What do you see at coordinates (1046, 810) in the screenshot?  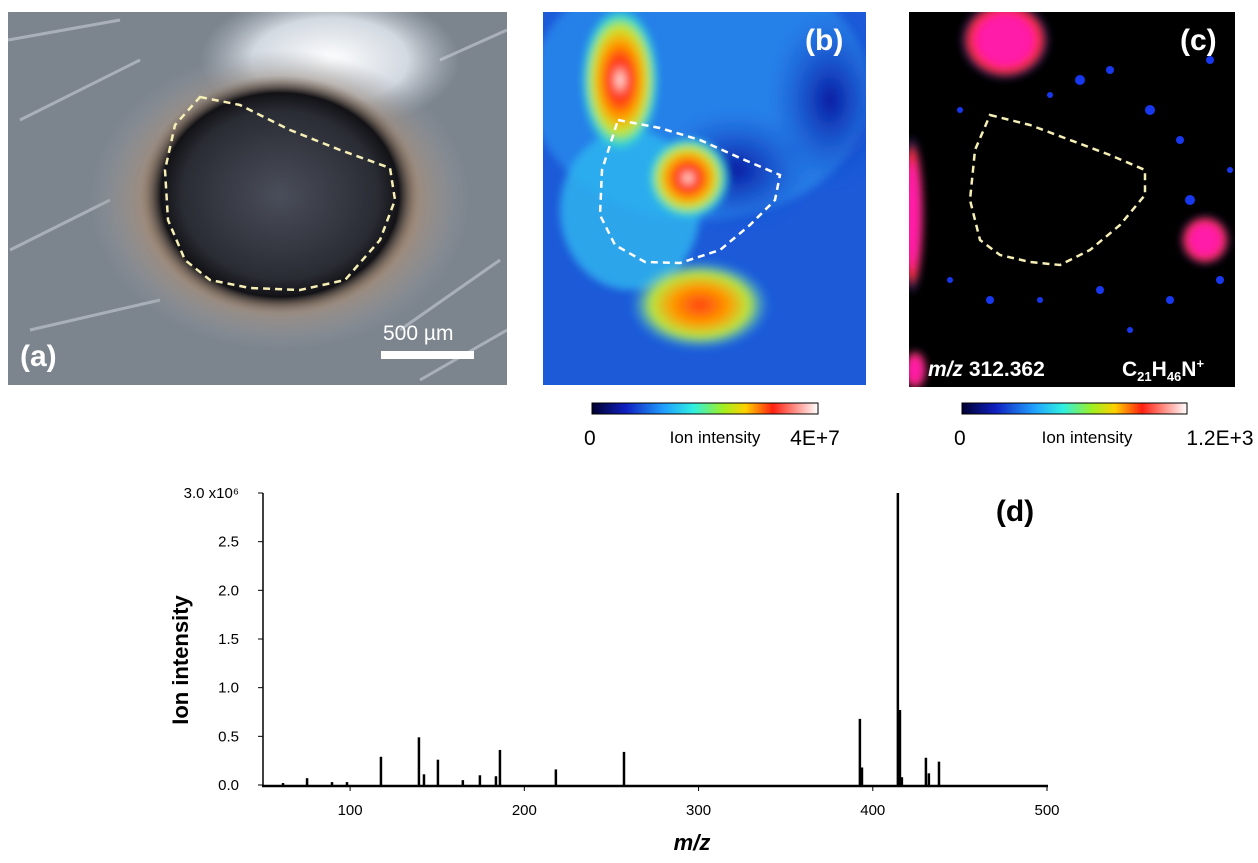 I see `x-tick-label: 500` at bounding box center [1046, 810].